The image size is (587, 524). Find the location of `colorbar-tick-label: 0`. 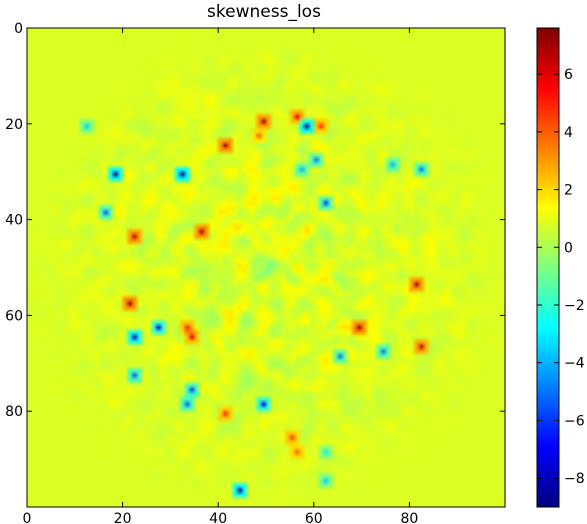

colorbar-tick-label: 0 is located at coordinates (568, 248).